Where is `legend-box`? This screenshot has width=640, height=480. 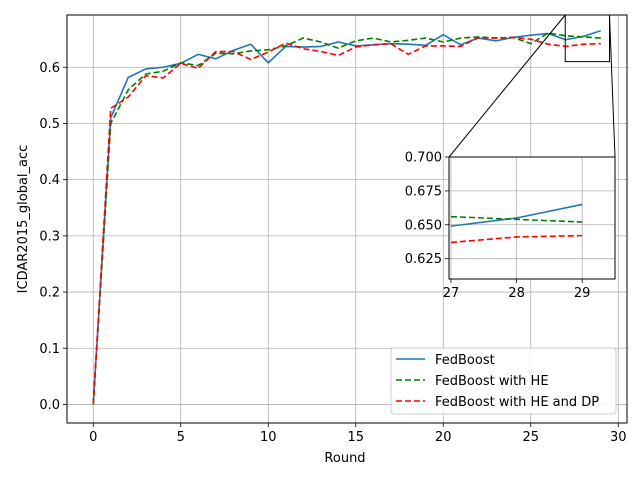
legend-box is located at coordinates (503, 381).